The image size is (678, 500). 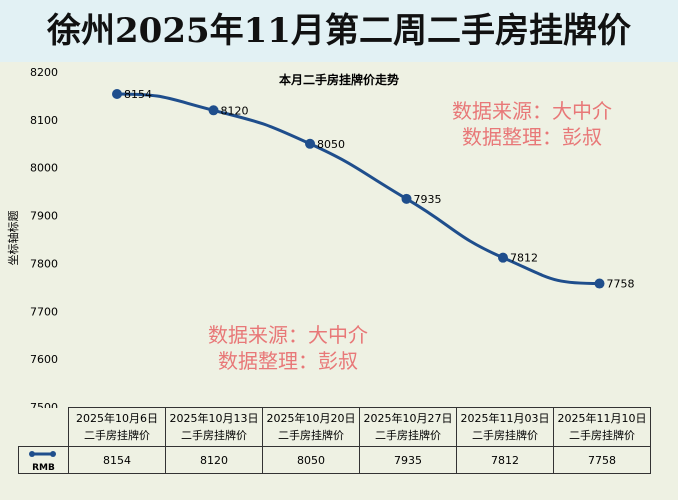 What do you see at coordinates (602, 418) in the screenshot?
I see `category-label: 2025年11月10日` at bounding box center [602, 418].